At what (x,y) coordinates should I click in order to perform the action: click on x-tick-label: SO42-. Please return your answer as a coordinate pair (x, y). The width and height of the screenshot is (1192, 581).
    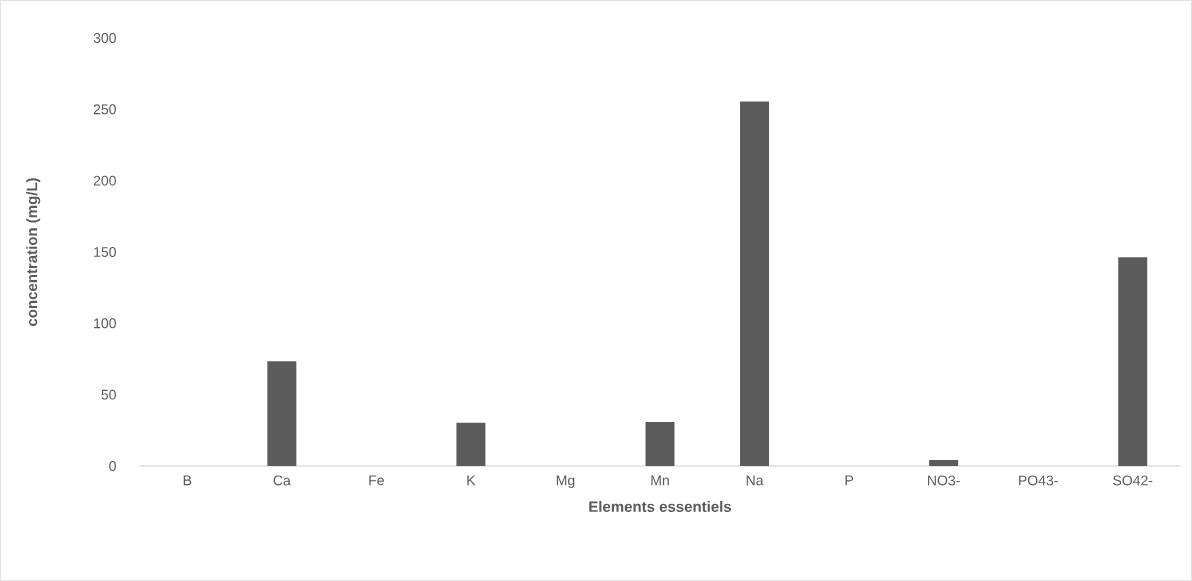
    Looking at the image, I should click on (1133, 480).